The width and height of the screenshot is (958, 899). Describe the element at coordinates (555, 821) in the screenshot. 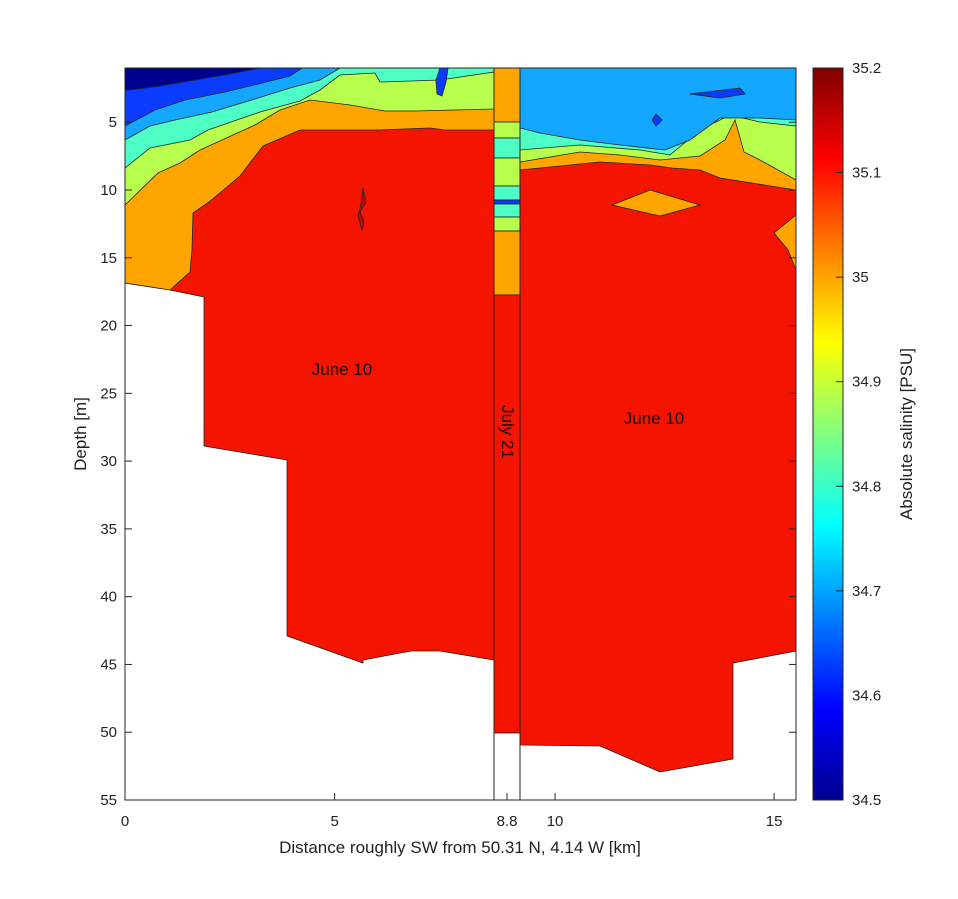

I see `x-tick-label: 10` at that location.